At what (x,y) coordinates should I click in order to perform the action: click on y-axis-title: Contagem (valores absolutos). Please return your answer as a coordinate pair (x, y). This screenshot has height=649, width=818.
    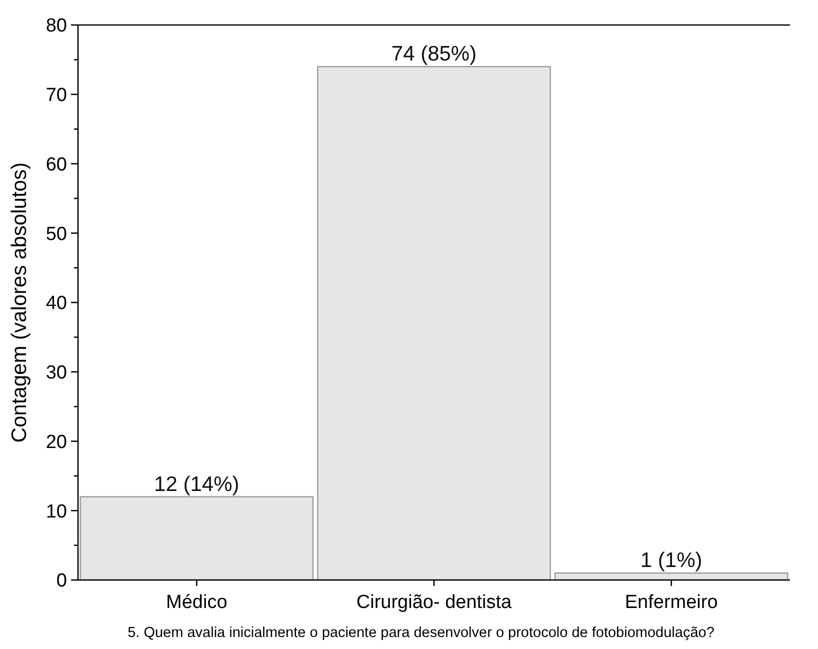
    Looking at the image, I should click on (19, 302).